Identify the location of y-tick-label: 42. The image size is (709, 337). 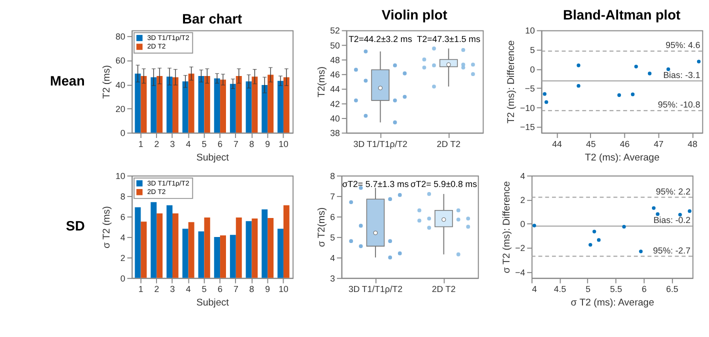
(335, 103).